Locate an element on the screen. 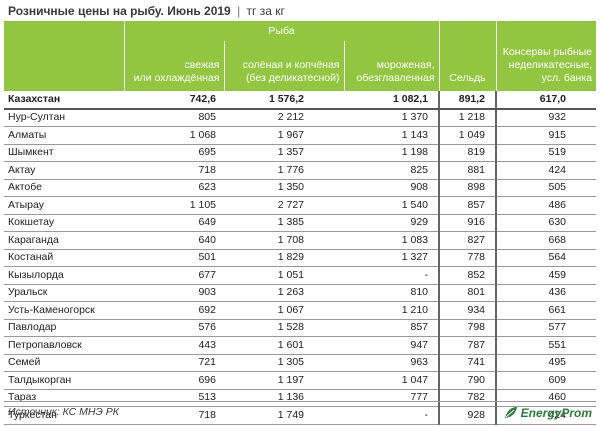 This screenshot has width=600, height=426. cell-fresh: 513 is located at coordinates (174, 398).